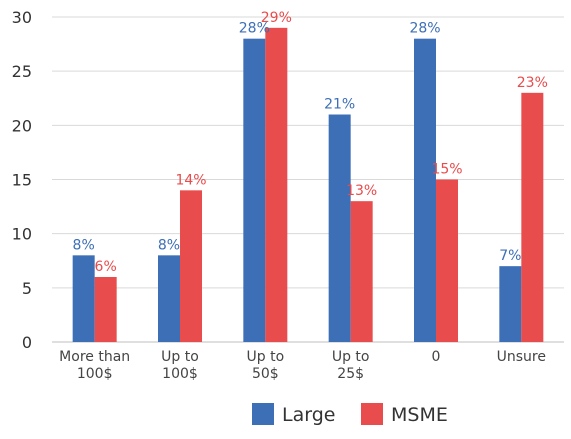 This screenshot has height=439, width=571. Describe the element at coordinates (27, 288) in the screenshot. I see `y-tick-label: 5` at that location.